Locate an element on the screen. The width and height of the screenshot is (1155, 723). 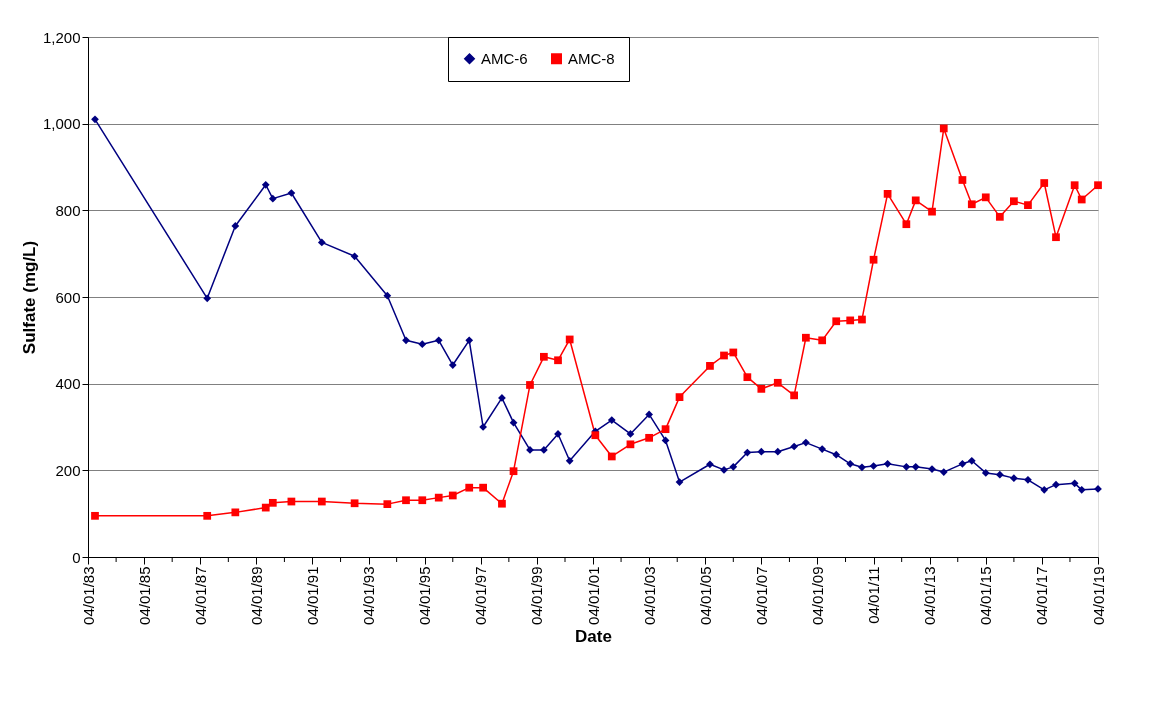
x-tick-label: 04/01/15 is located at coordinates (986, 595).